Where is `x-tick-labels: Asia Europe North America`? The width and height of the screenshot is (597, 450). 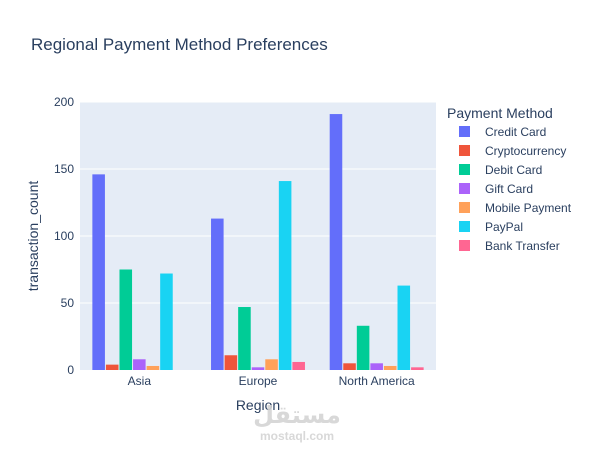
x-tick-labels: Asia Europe North America is located at coordinates (271, 381).